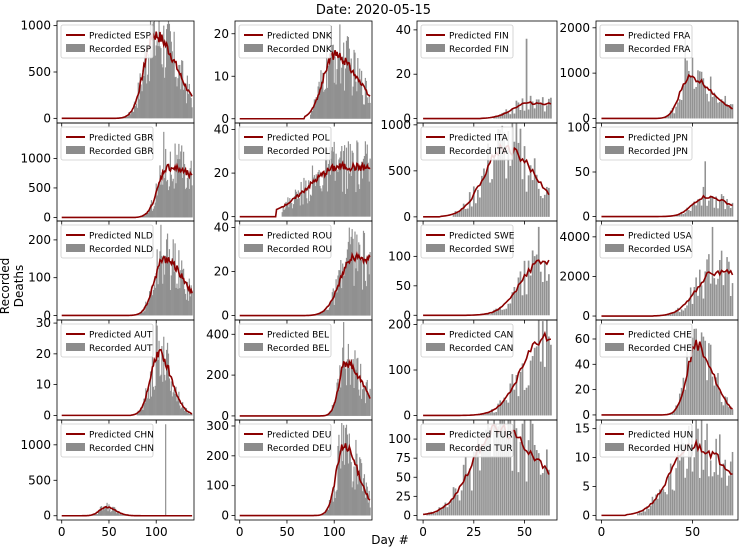 This screenshot has width=747, height=556. I want to click on y-tick-label: 50, so click(403, 477).